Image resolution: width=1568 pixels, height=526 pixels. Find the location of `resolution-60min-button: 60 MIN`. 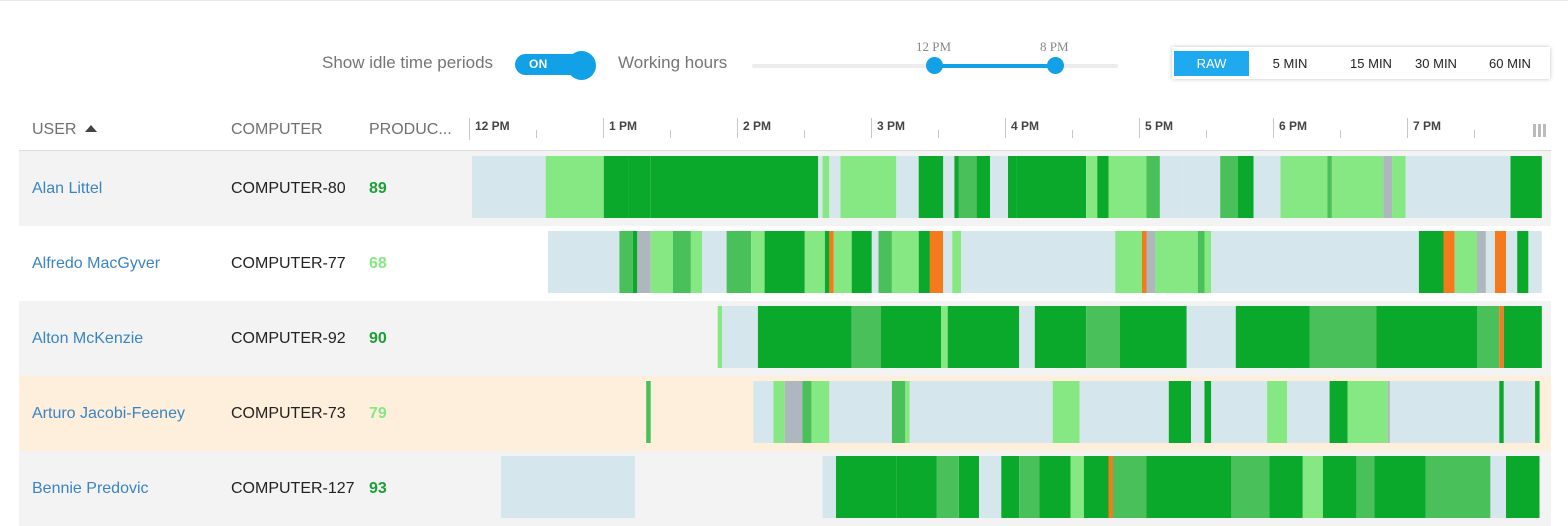

resolution-60min-button: 60 MIN is located at coordinates (1510, 63).